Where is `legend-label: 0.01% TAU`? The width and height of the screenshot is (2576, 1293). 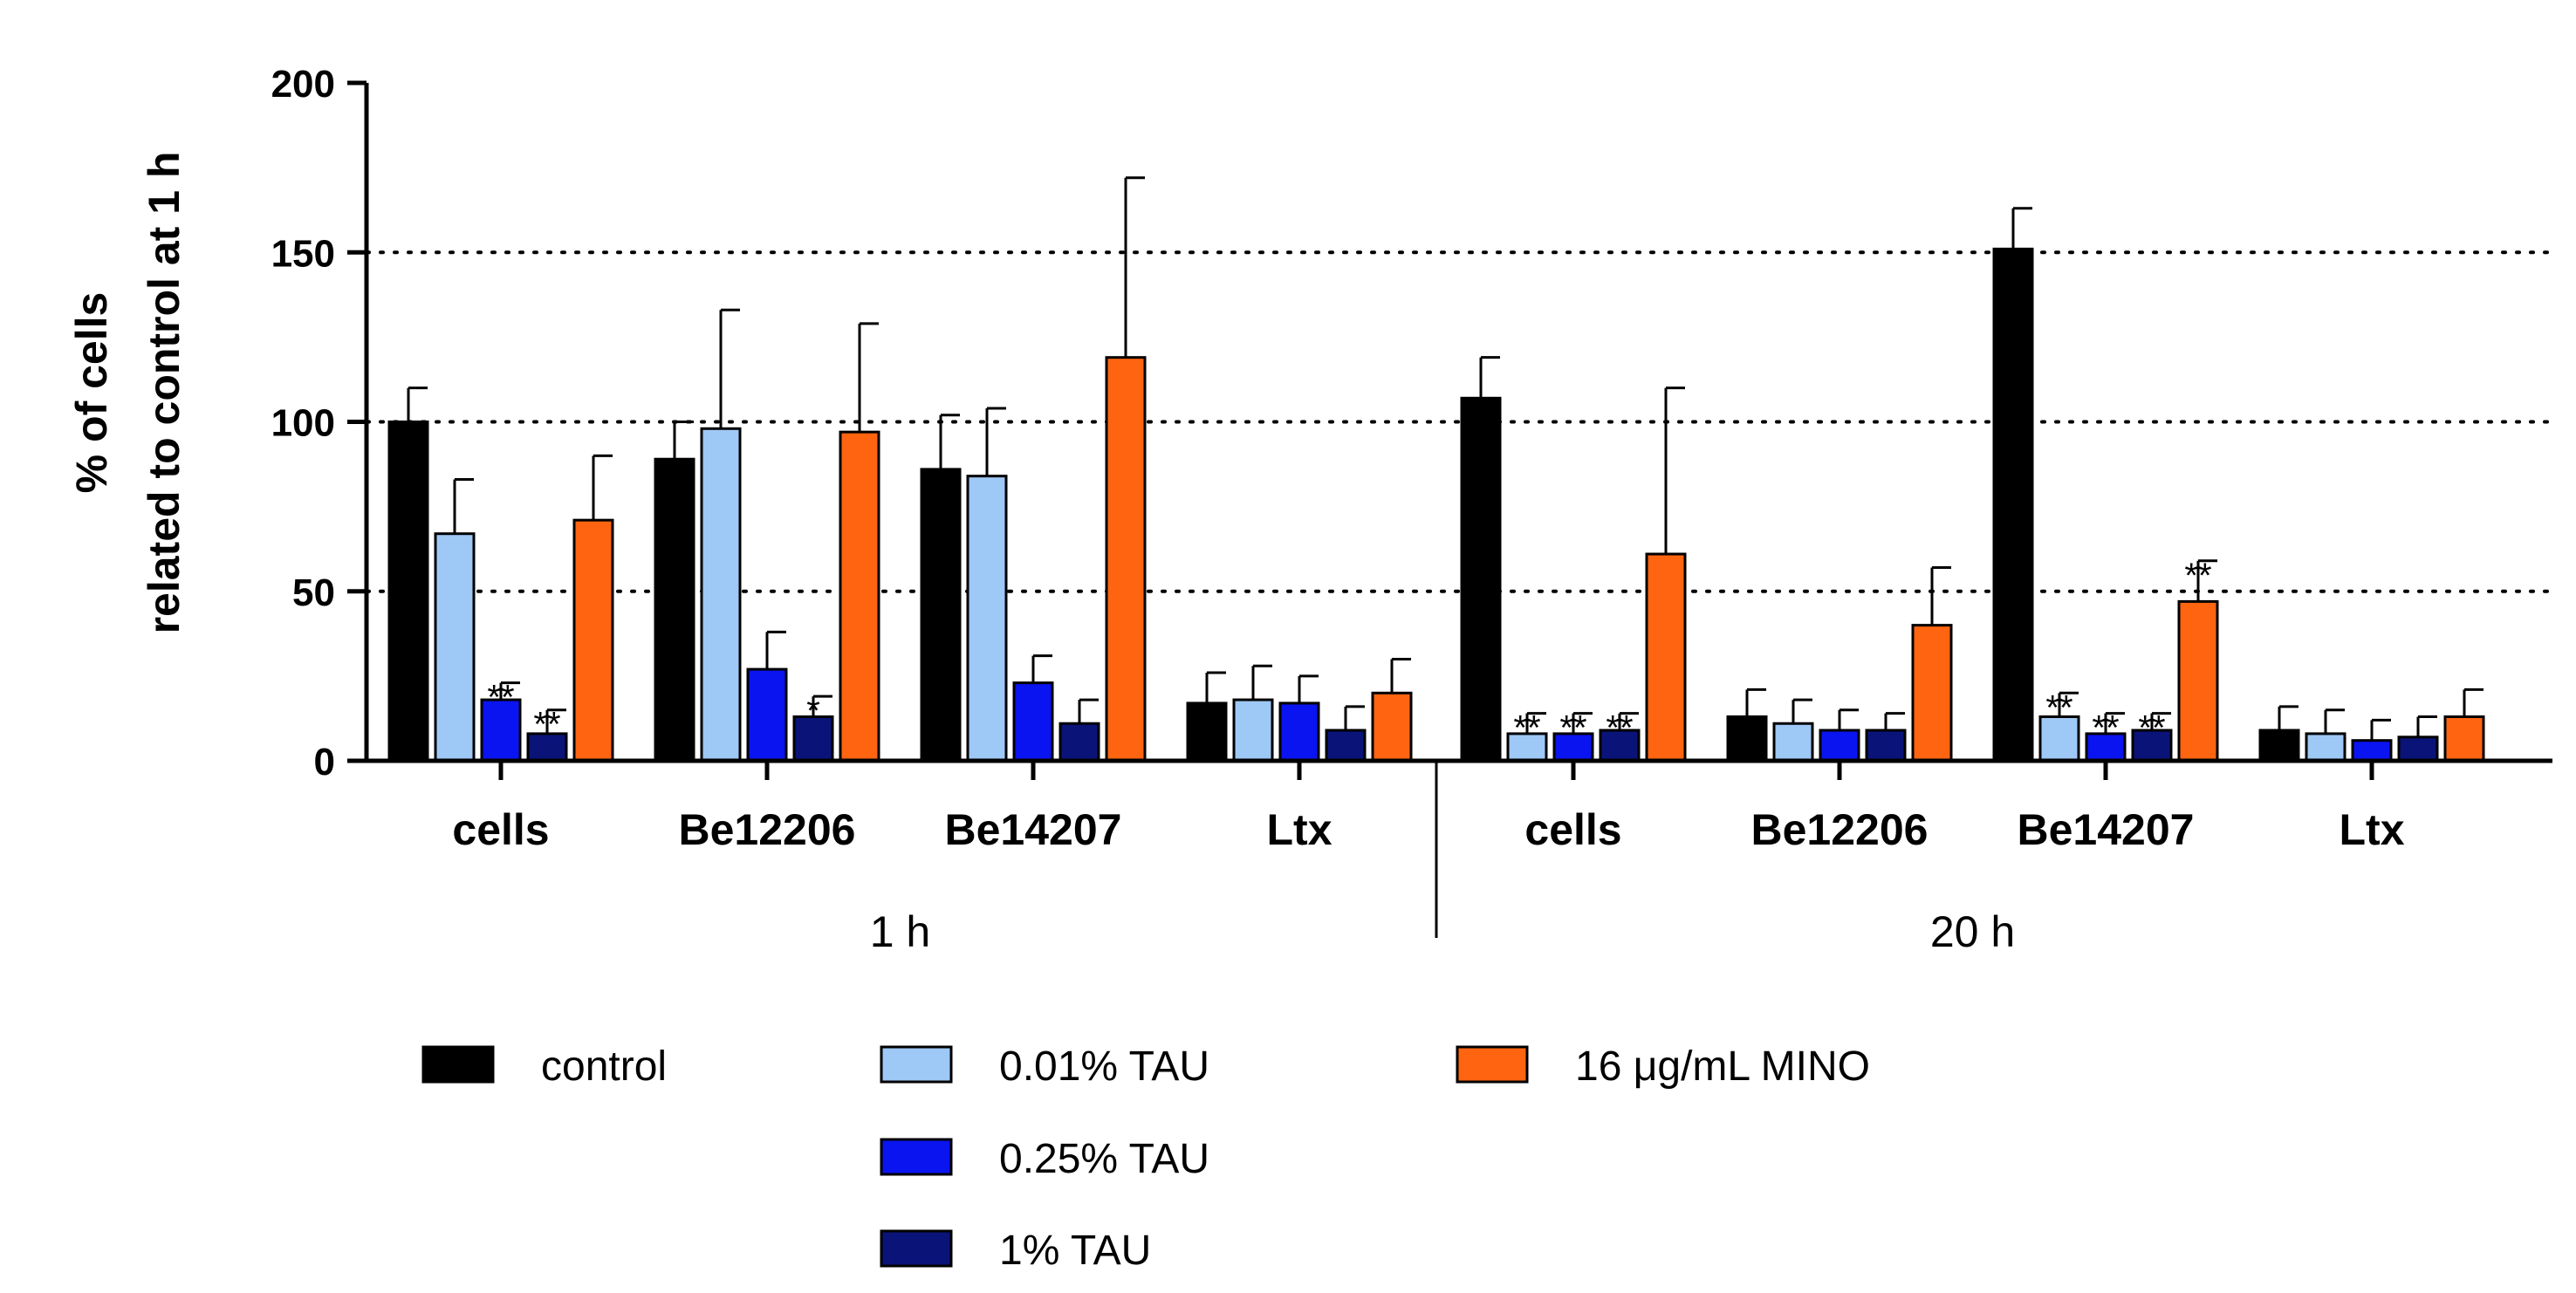
legend-label: 0.01% TAU is located at coordinates (1104, 1066).